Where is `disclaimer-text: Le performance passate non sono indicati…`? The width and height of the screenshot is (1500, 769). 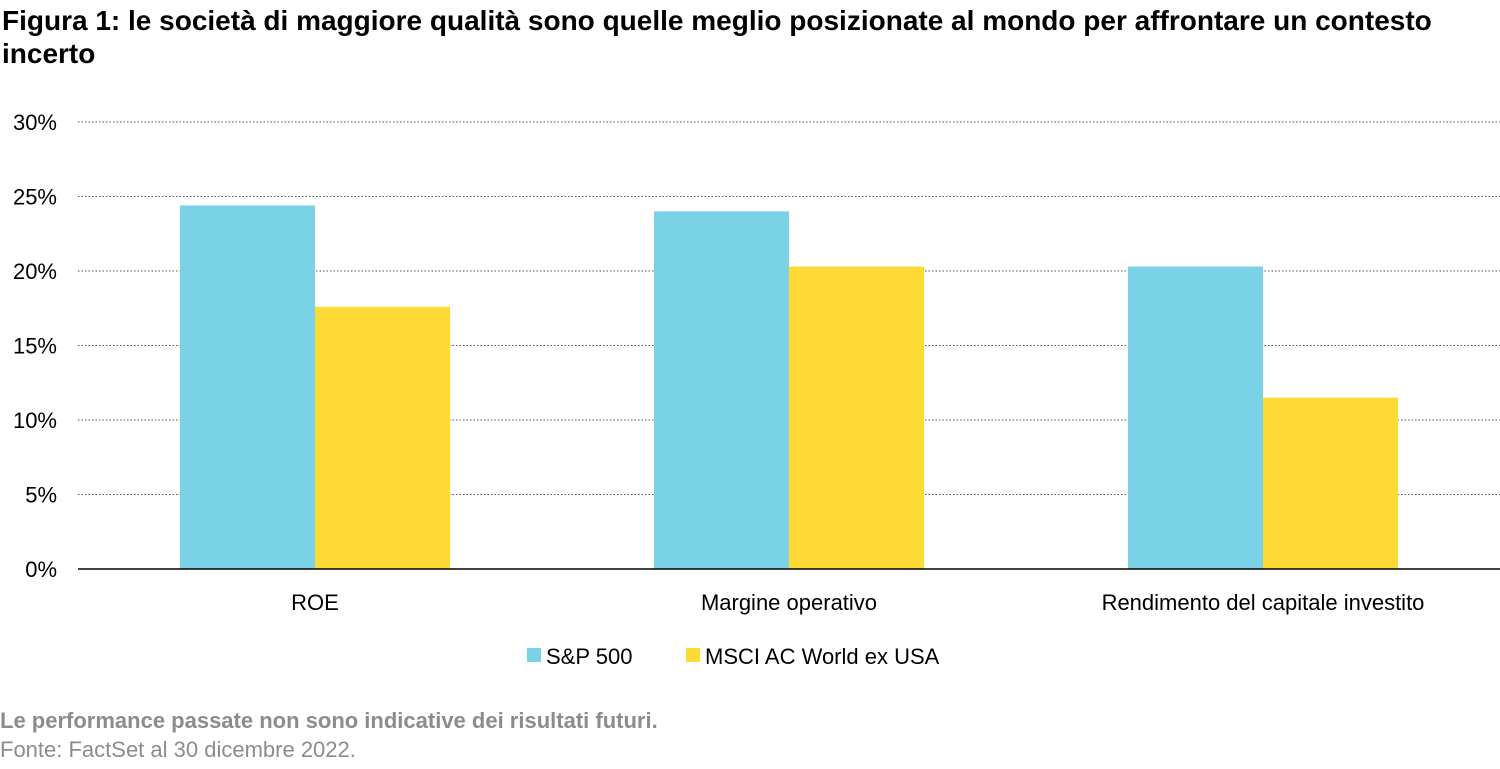 disclaimer-text: Le performance passate non sono indicati… is located at coordinates (329, 720).